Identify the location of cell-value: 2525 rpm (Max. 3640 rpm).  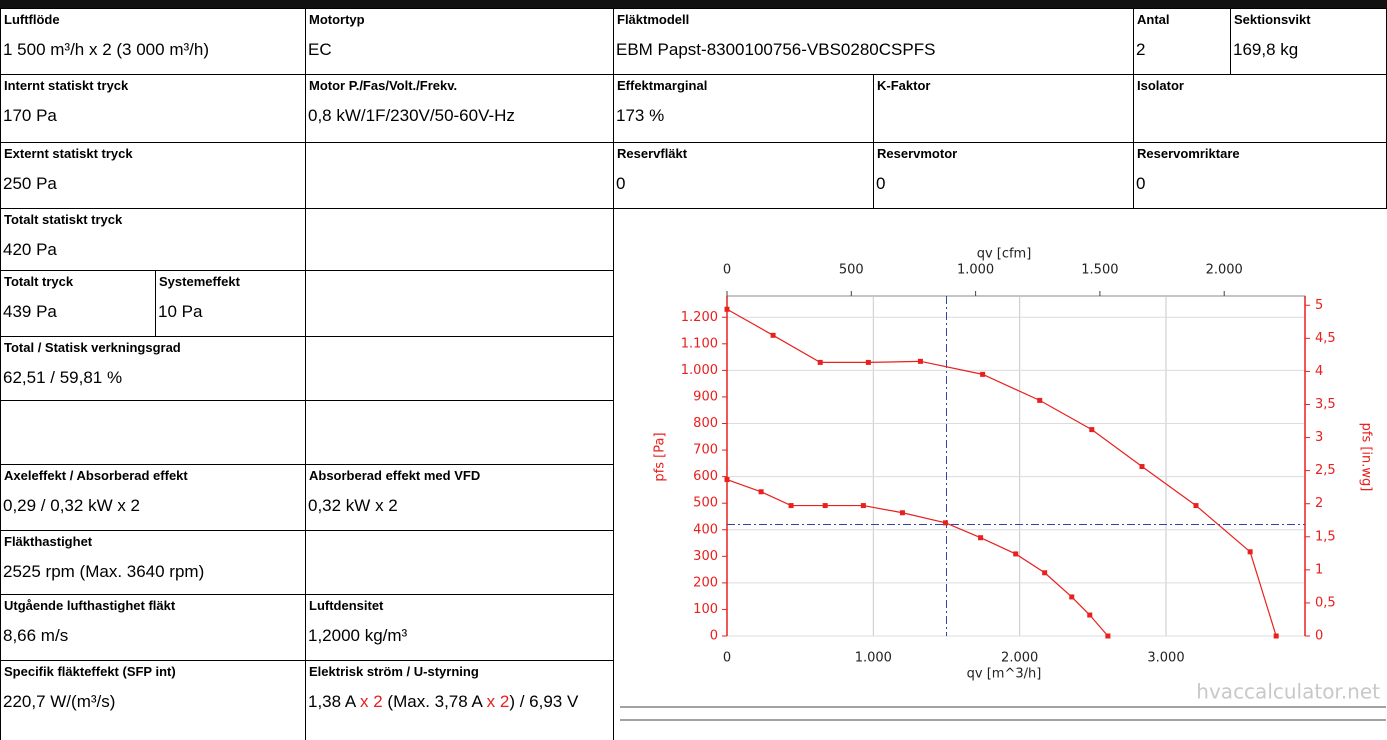
(104, 571).